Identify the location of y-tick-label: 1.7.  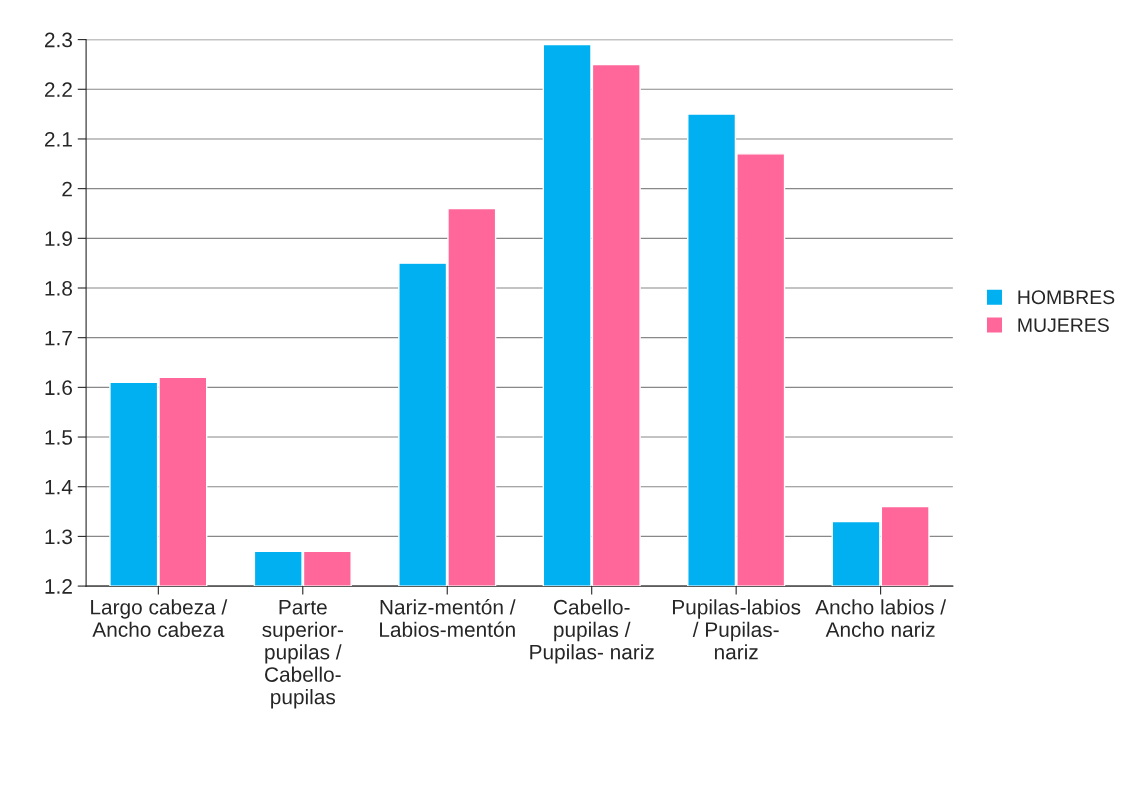
(58, 338).